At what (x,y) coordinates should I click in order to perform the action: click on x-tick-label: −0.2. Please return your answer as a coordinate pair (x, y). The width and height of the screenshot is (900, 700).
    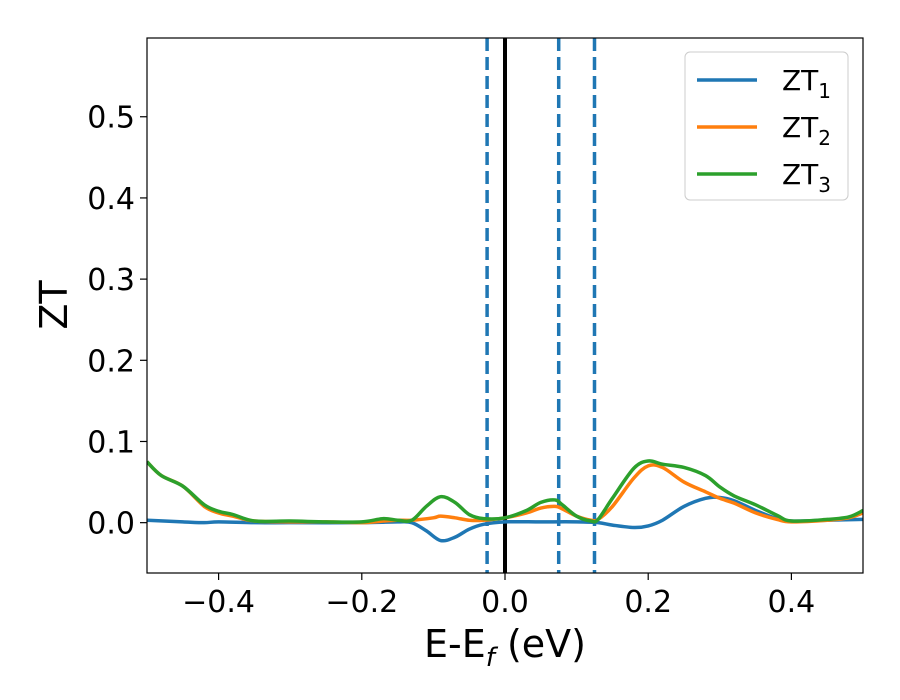
    Looking at the image, I should click on (361, 602).